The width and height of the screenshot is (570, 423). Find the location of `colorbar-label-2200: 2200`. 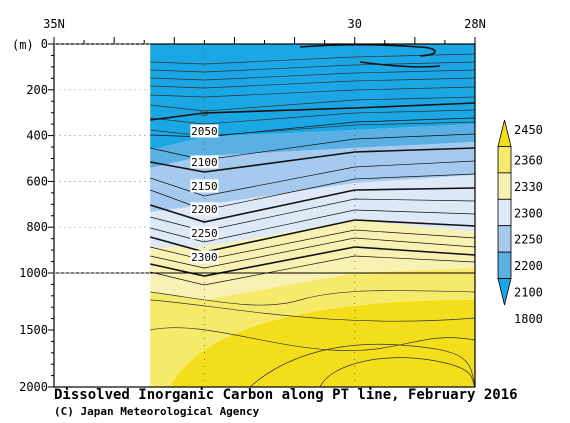

colorbar-label-2200: 2200 is located at coordinates (528, 266).